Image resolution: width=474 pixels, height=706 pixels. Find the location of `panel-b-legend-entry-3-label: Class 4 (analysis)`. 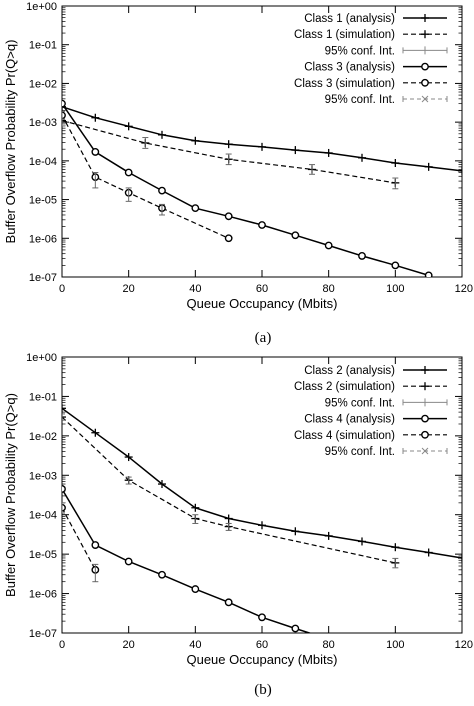

panel-b-legend-entry-3-label: Class 4 (analysis) is located at coordinates (349, 420).